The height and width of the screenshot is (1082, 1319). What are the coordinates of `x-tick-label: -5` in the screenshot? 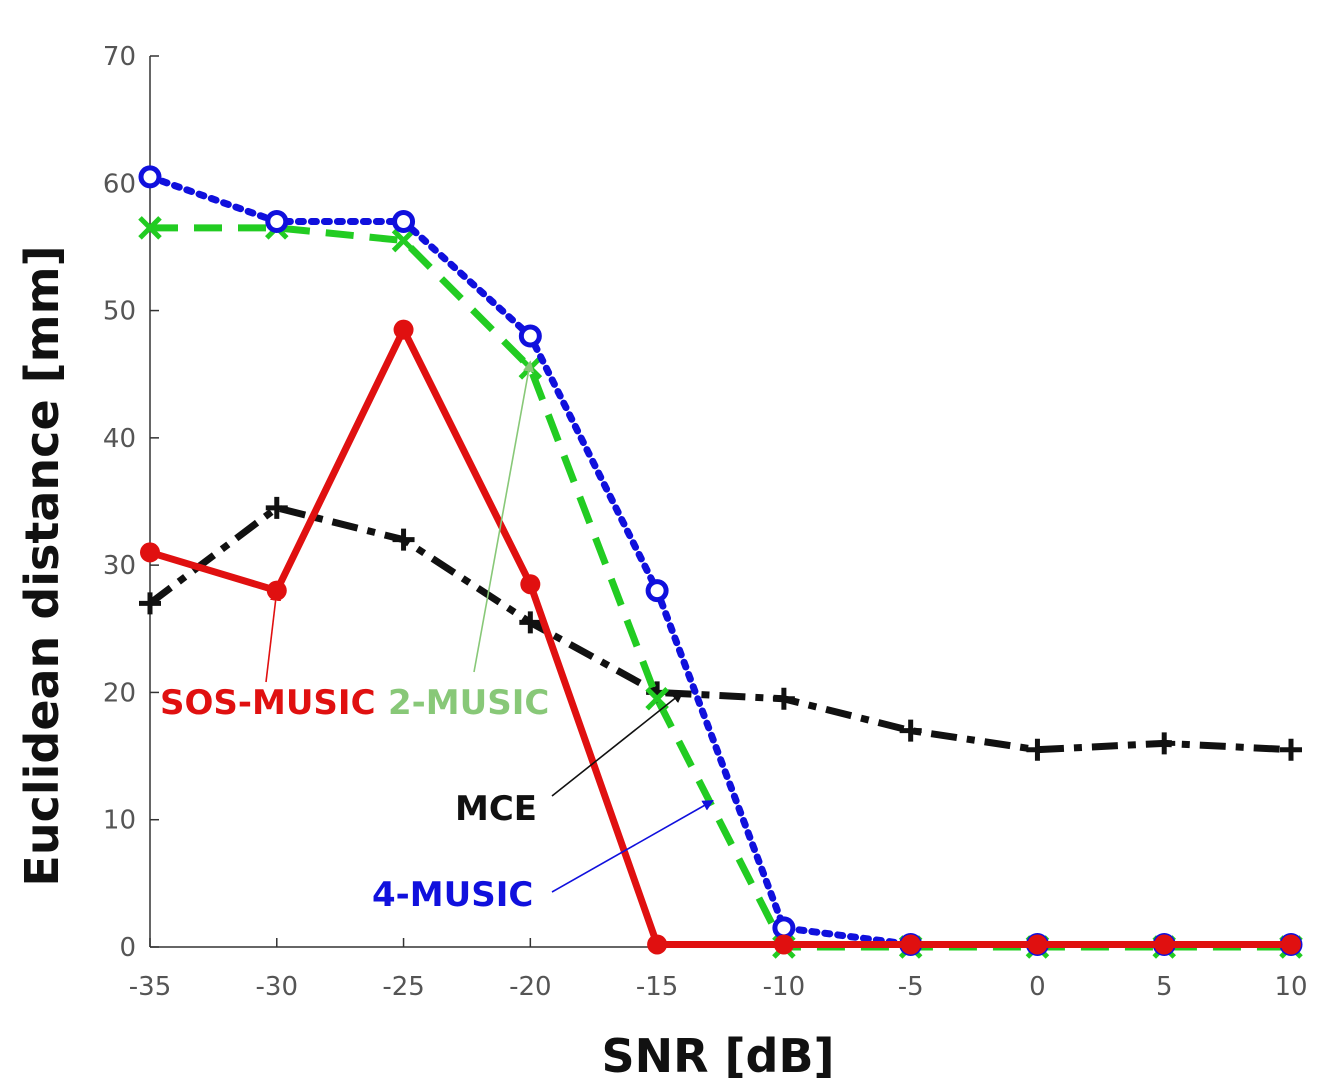 It's located at (911, 987).